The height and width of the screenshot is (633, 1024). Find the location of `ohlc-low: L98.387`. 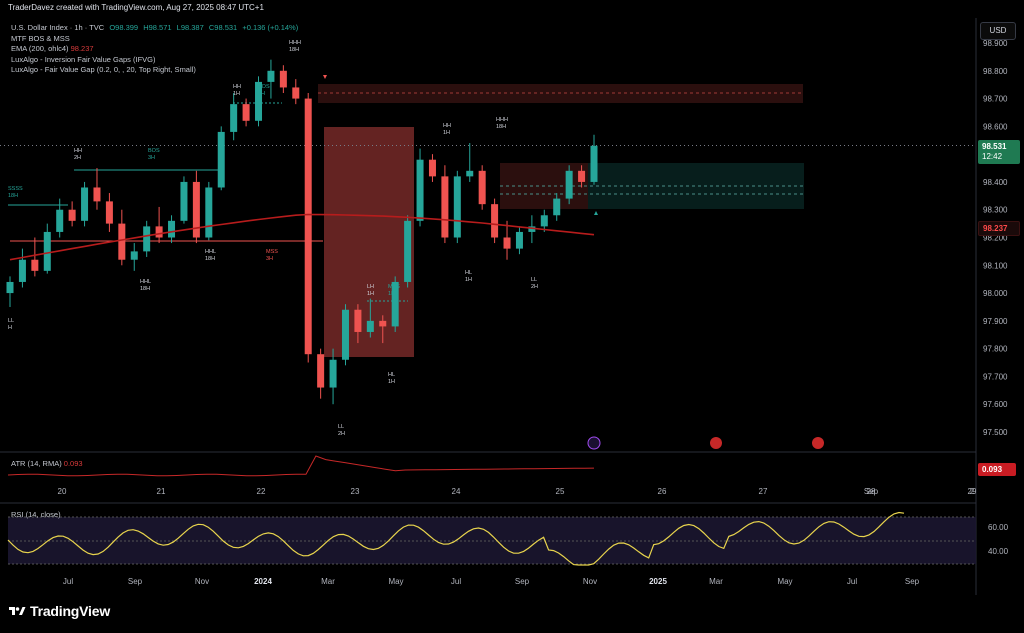

ohlc-low: L98.387 is located at coordinates (190, 27).